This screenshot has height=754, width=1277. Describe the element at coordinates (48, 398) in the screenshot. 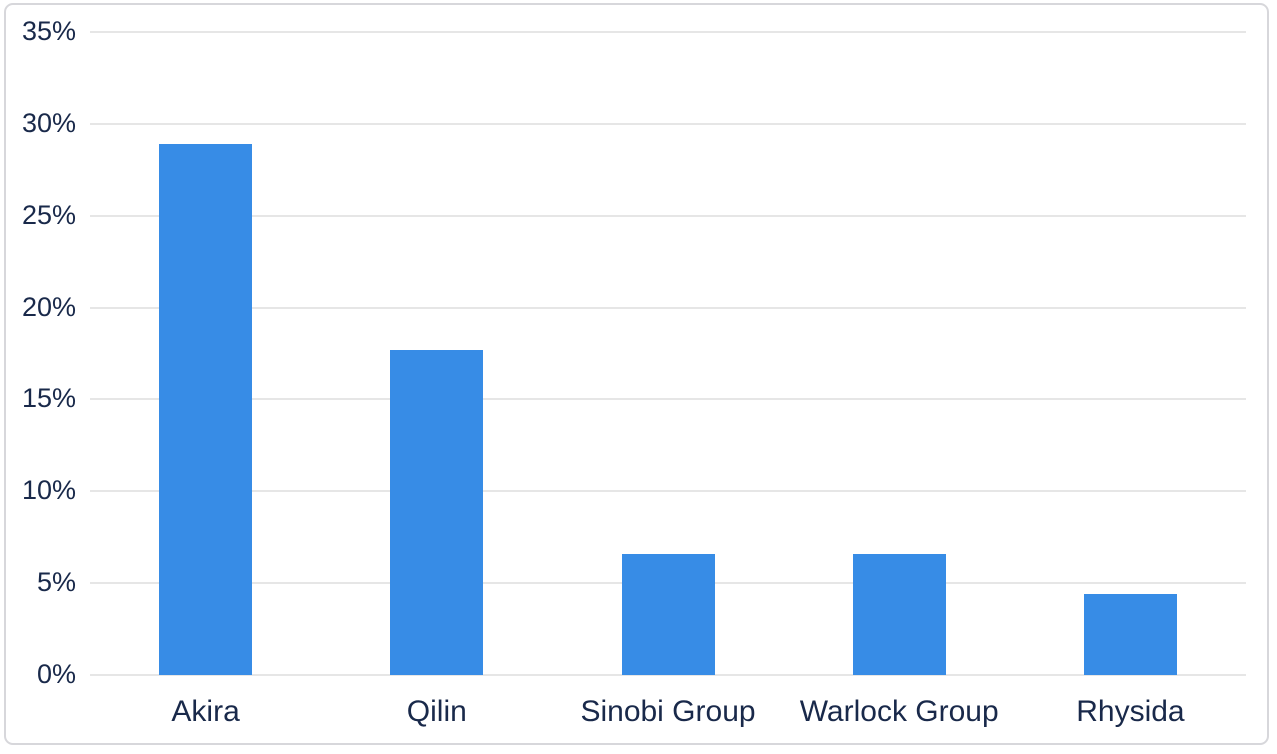

I see `y-tick-label: 15%` at that location.